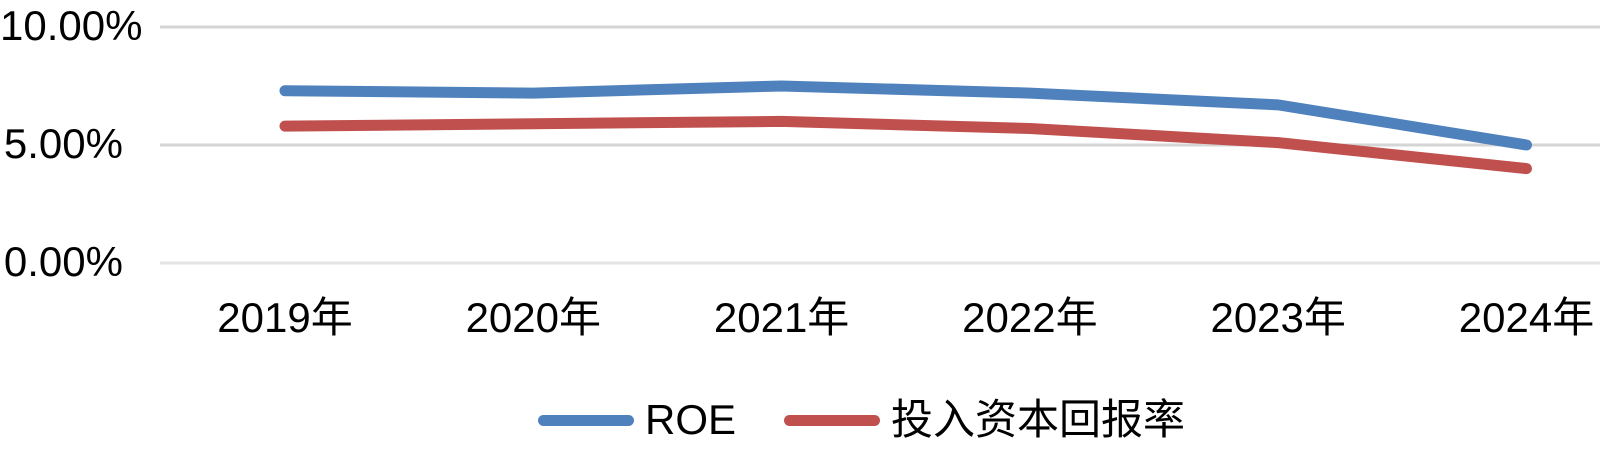 This screenshot has height=451, width=1600. What do you see at coordinates (533, 317) in the screenshot?
I see `x-axis-category-label: 2020年` at bounding box center [533, 317].